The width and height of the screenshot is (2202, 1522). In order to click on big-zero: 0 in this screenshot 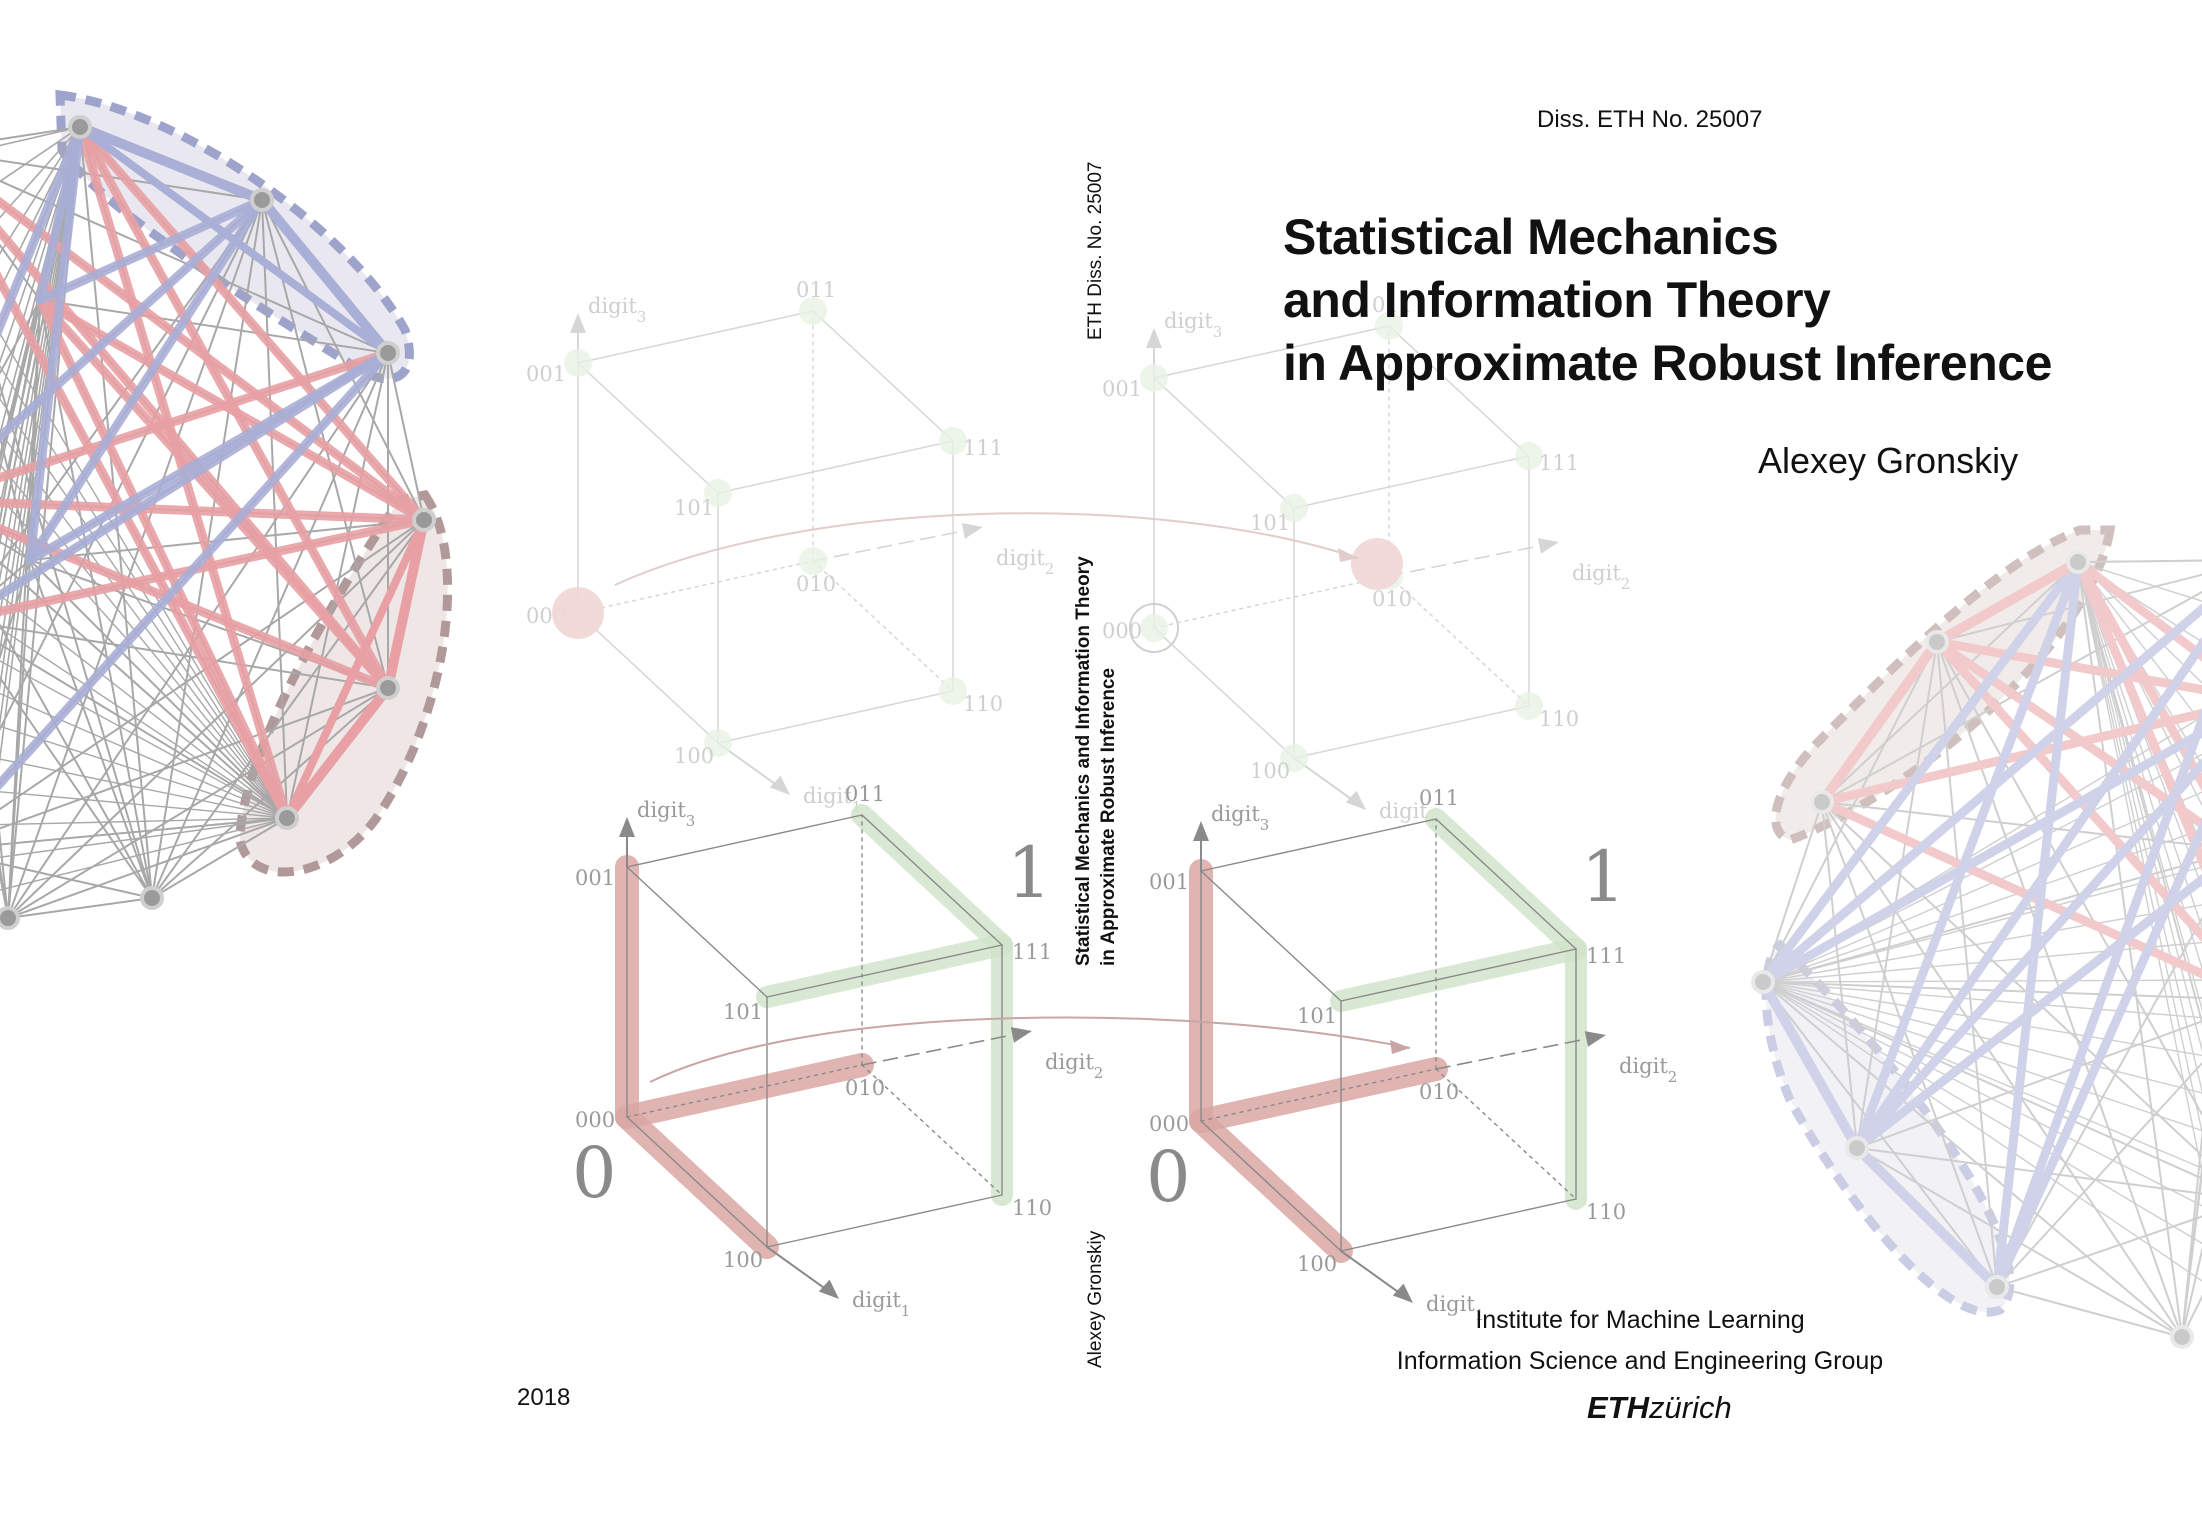, I will do `click(594, 1173)`.